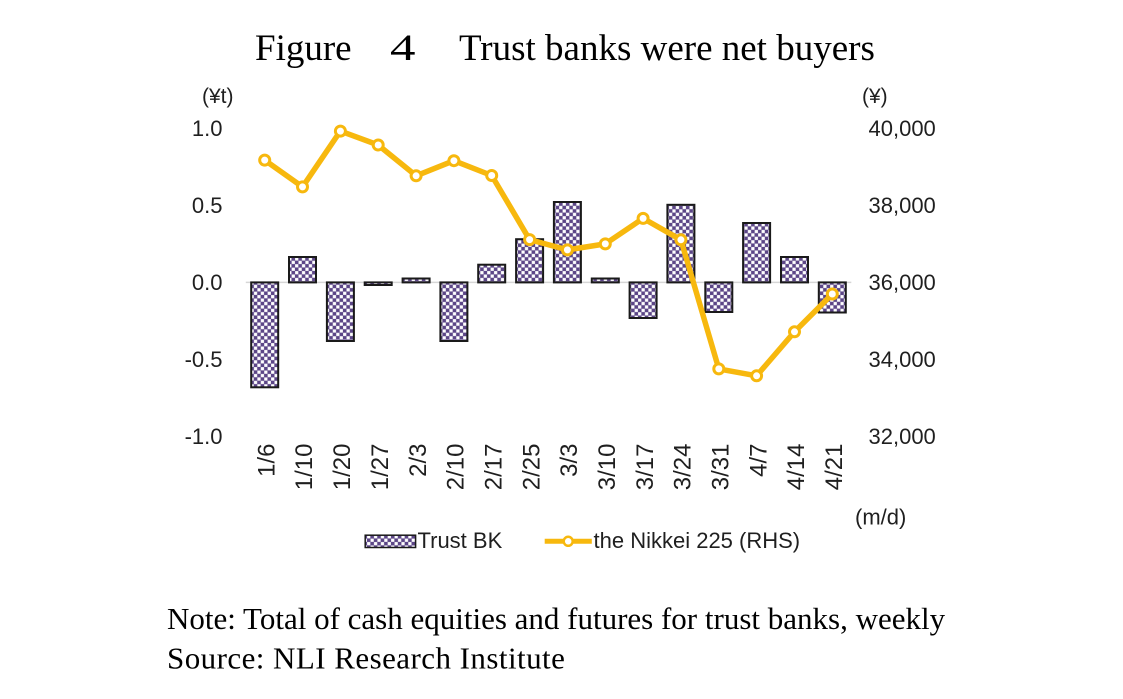 The width and height of the screenshot is (1123, 699). What do you see at coordinates (460, 540) in the screenshot?
I see `svg-text: Trust BK` at bounding box center [460, 540].